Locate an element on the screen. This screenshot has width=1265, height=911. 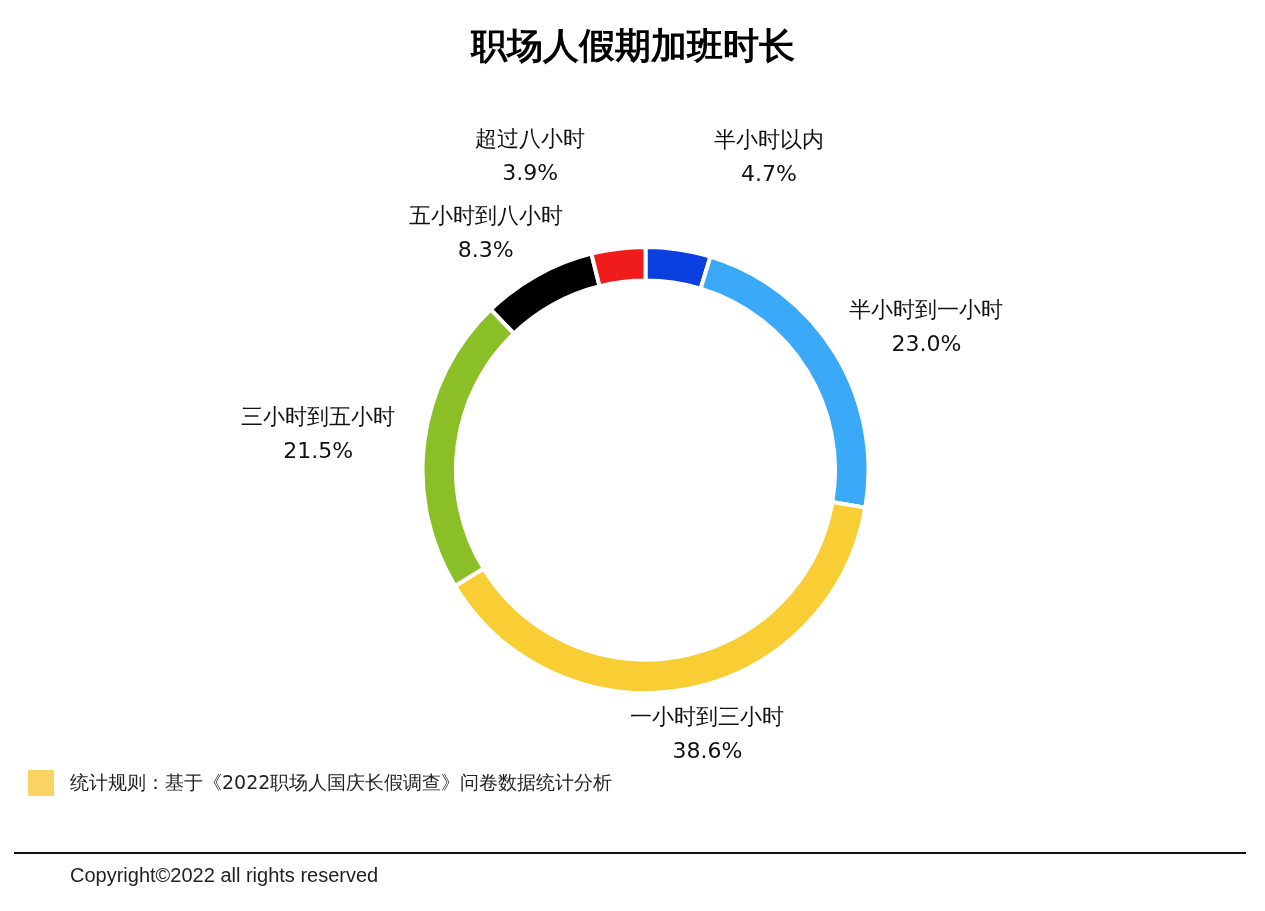
data-label: 23.0% is located at coordinates (926, 343).